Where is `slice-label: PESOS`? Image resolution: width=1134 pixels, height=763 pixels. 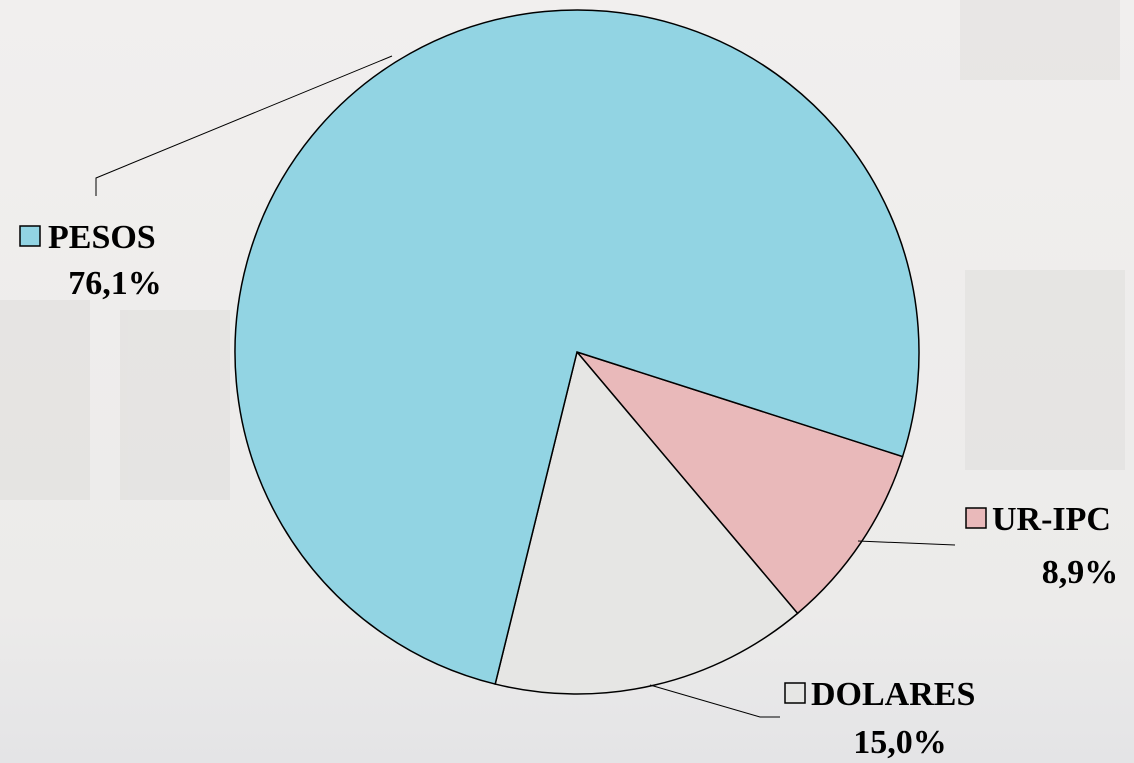 slice-label: PESOS is located at coordinates (102, 237).